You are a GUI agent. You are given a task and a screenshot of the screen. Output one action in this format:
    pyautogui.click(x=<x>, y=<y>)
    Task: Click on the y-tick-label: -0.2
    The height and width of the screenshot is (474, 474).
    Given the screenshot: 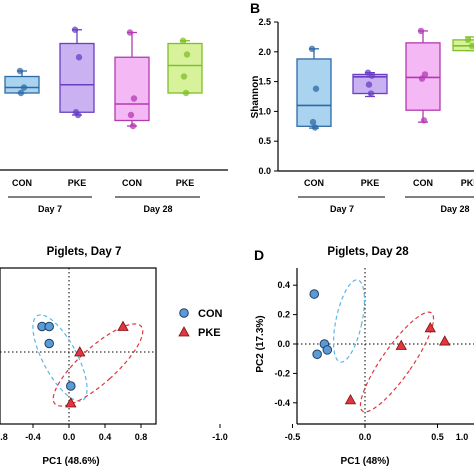 What is the action you would take?
    pyautogui.click(x=282, y=373)
    